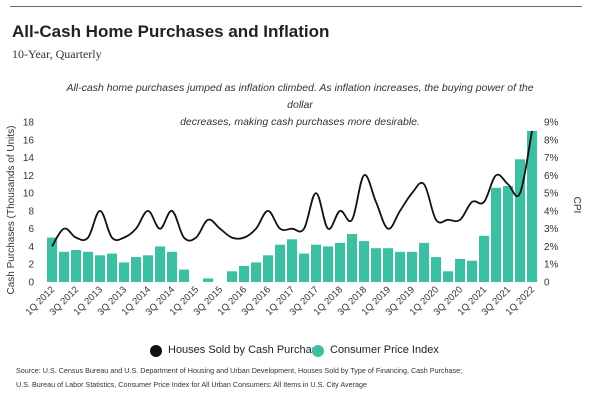 The height and width of the screenshot is (411, 592). Describe the element at coordinates (246, 350) in the screenshot. I see `legend-label-houses: Houses Sold by Cash Purchase` at that location.